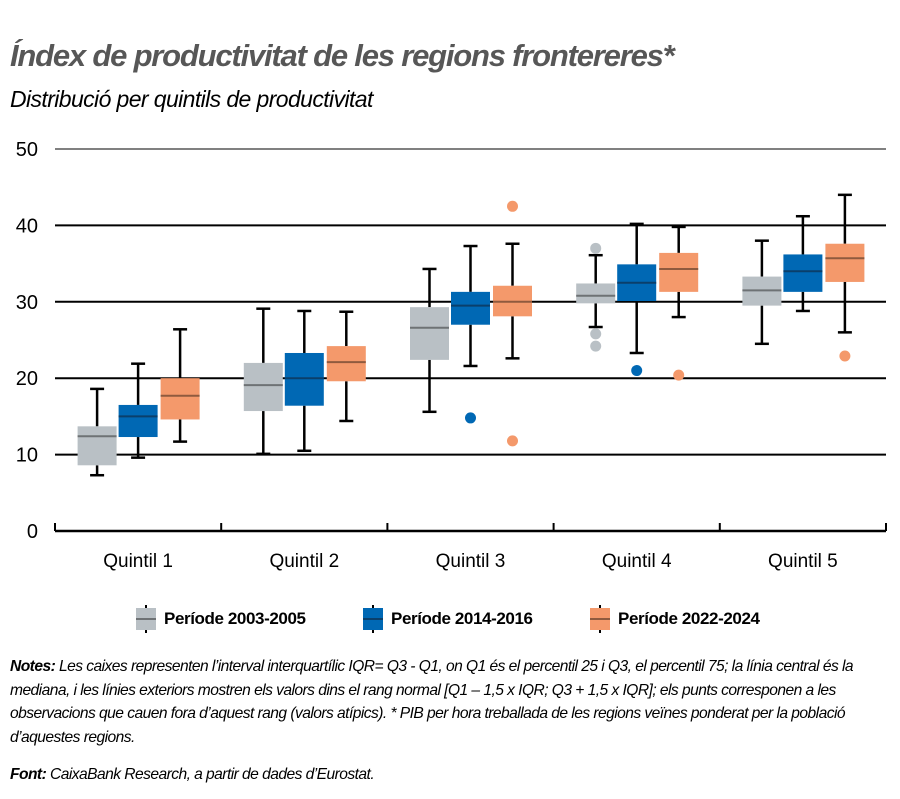 The height and width of the screenshot is (799, 900). What do you see at coordinates (373, 619) in the screenshot?
I see `legend-swatch-blue-icon` at bounding box center [373, 619].